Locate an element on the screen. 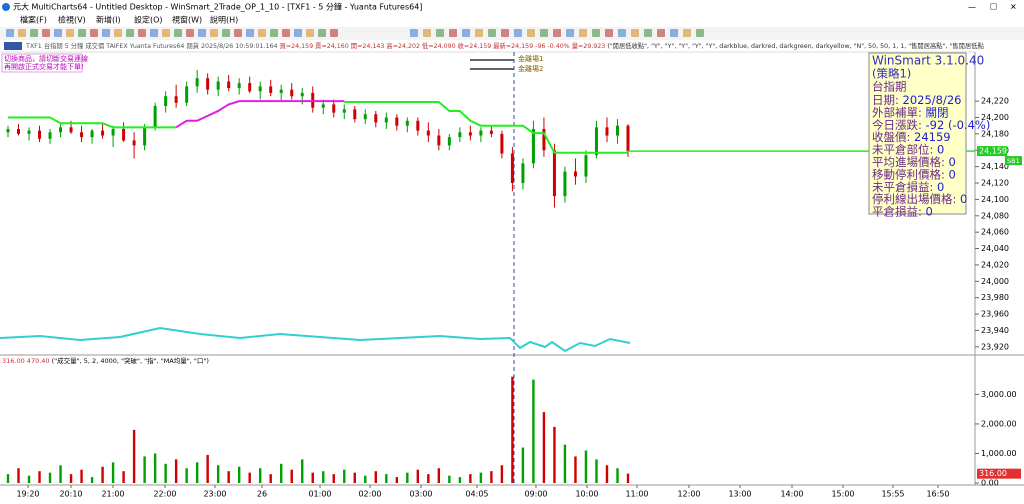 This screenshot has width=1024, height=504. x-tick-label: 23:00 is located at coordinates (214, 494).